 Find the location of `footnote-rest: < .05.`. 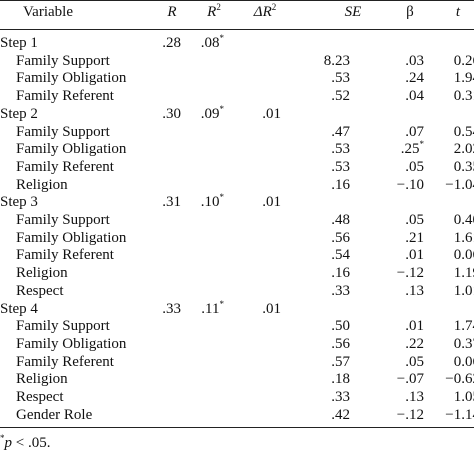

footnote-rest: < .05. is located at coordinates (31, 443).